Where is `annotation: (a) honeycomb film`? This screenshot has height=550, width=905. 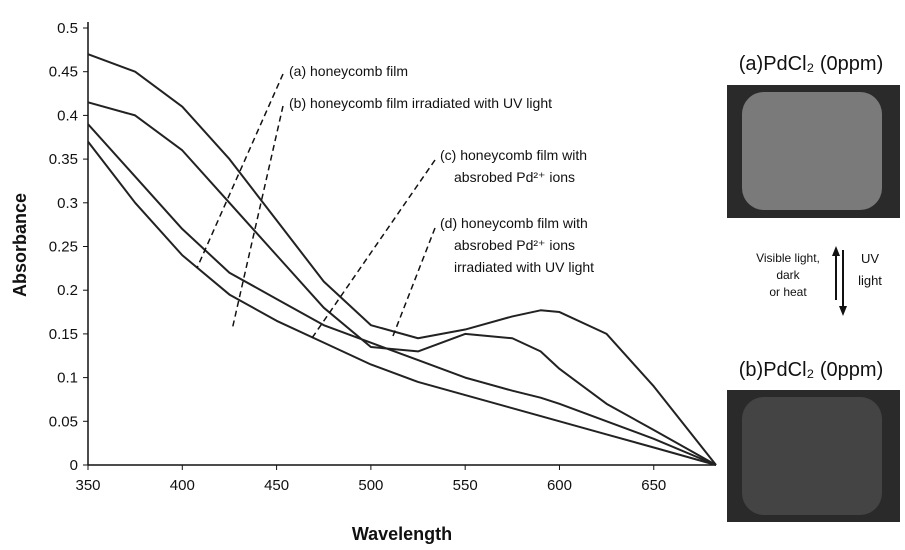 annotation: (a) honeycomb film is located at coordinates (348, 71).